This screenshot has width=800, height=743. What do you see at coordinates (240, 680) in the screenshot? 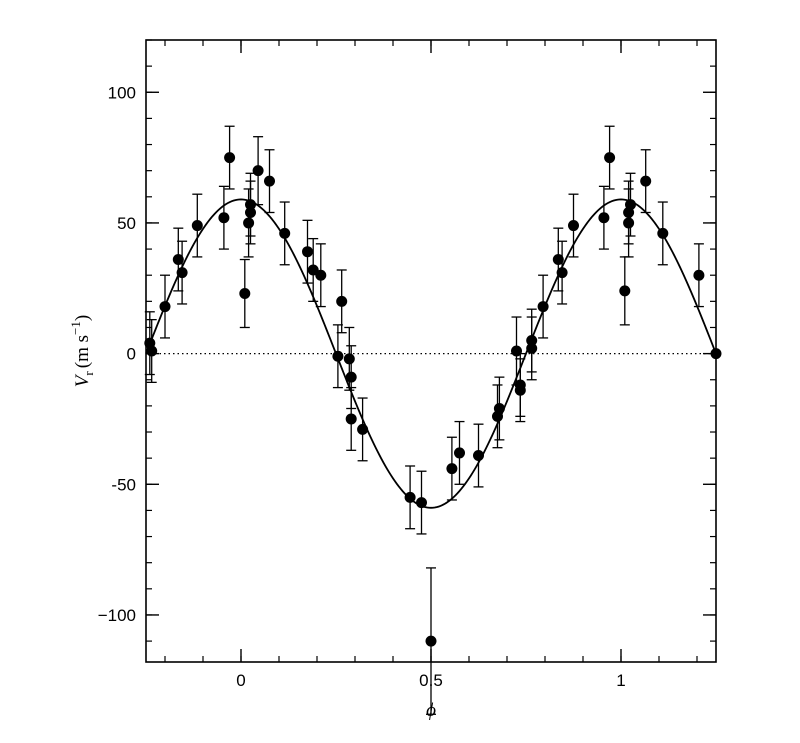
I see `x-tick-label: 0` at bounding box center [240, 680].